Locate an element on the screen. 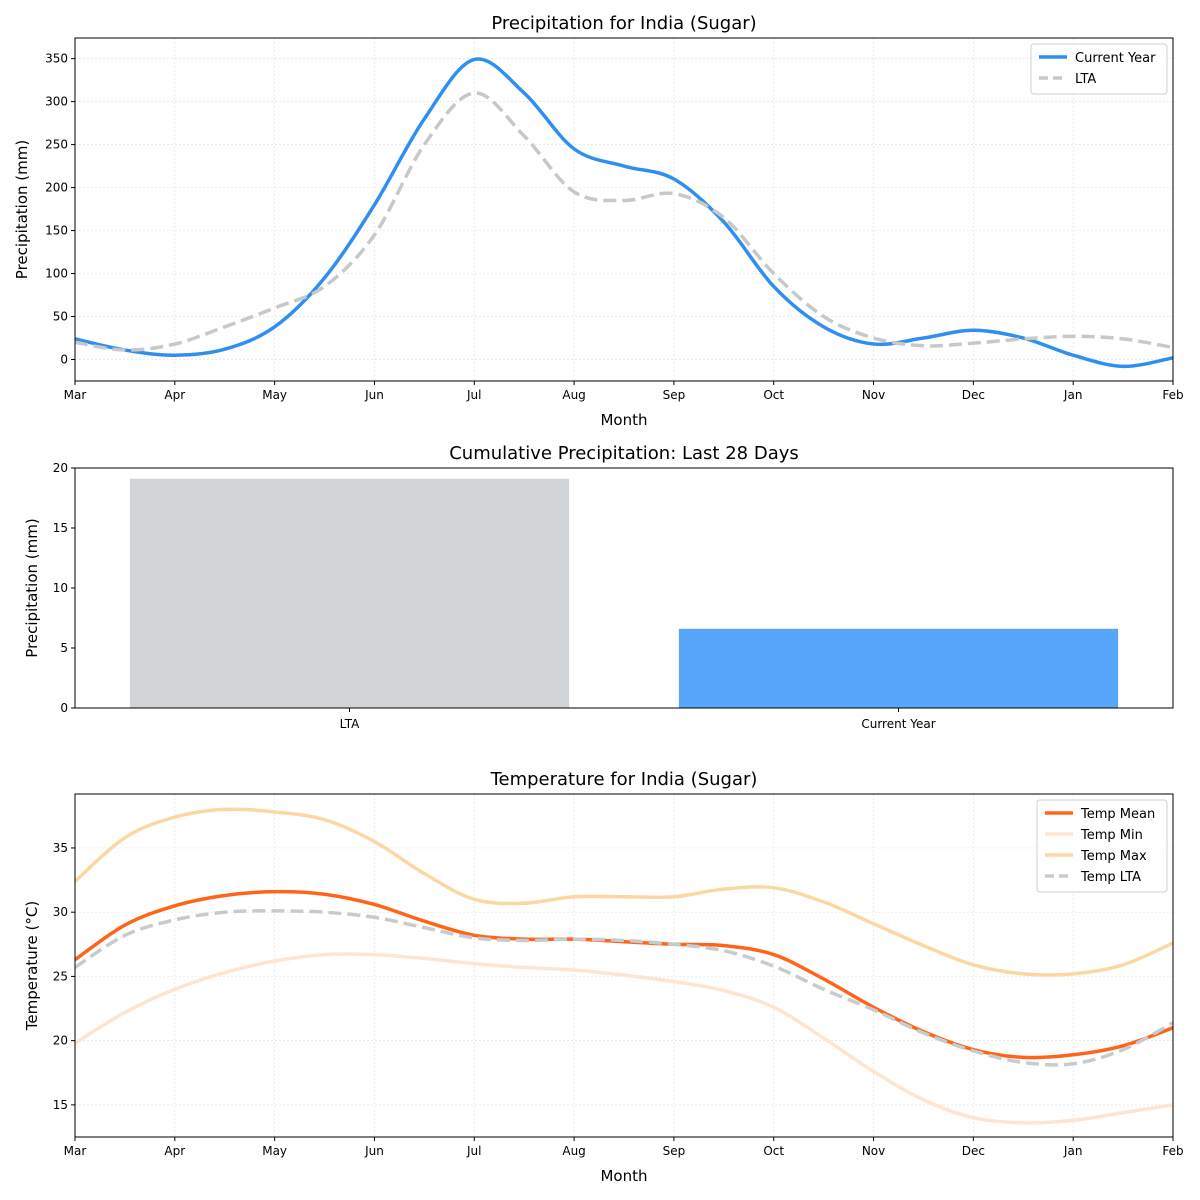  legend-box is located at coordinates (1102, 846).